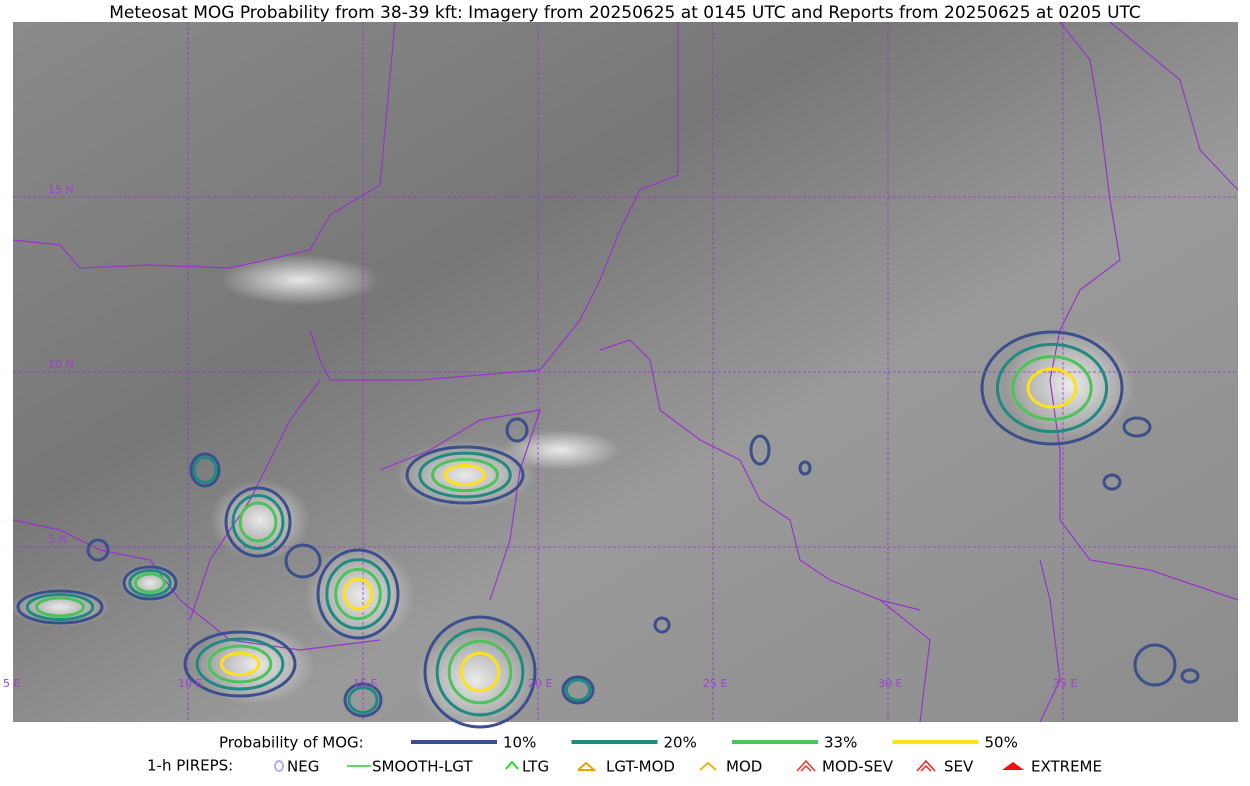 Image resolution: width=1250 pixels, height=786 pixels. I want to click on pirep-label: LGT-MOD, so click(640, 767).